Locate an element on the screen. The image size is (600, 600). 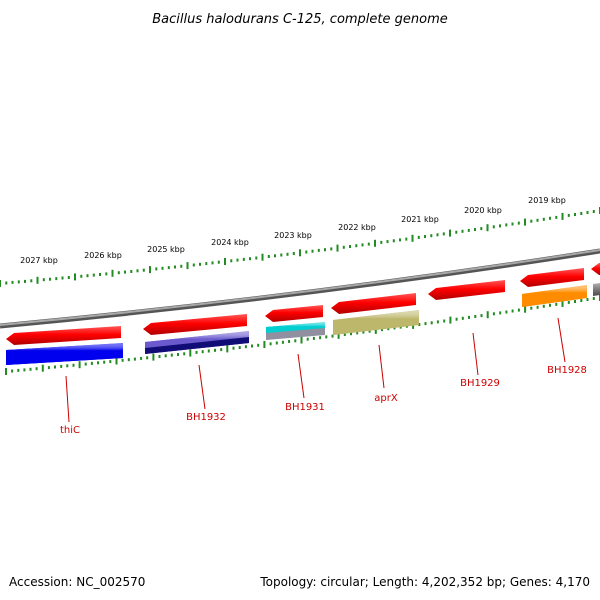
gene-arrow-BH1929 is located at coordinates (466, 290).